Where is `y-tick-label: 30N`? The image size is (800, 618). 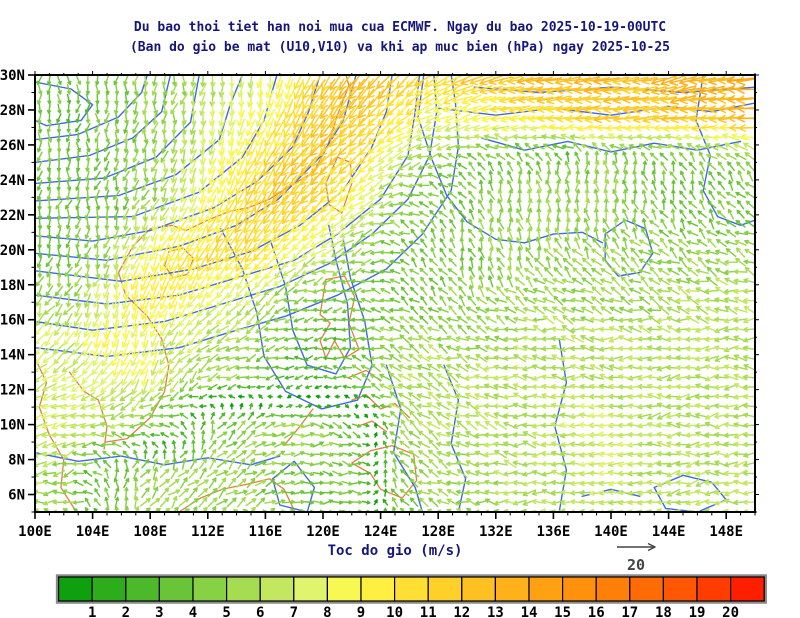 y-tick-label: 30N is located at coordinates (12, 76).